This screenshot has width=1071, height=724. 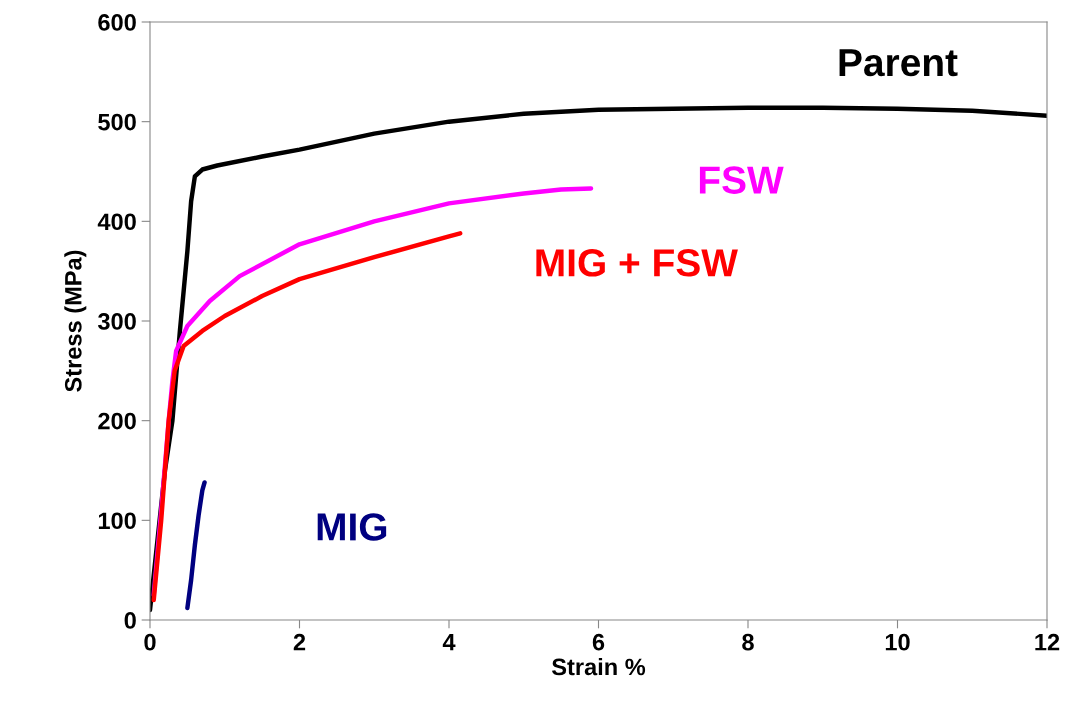 I want to click on y-tick-label: 0, so click(x=130, y=620).